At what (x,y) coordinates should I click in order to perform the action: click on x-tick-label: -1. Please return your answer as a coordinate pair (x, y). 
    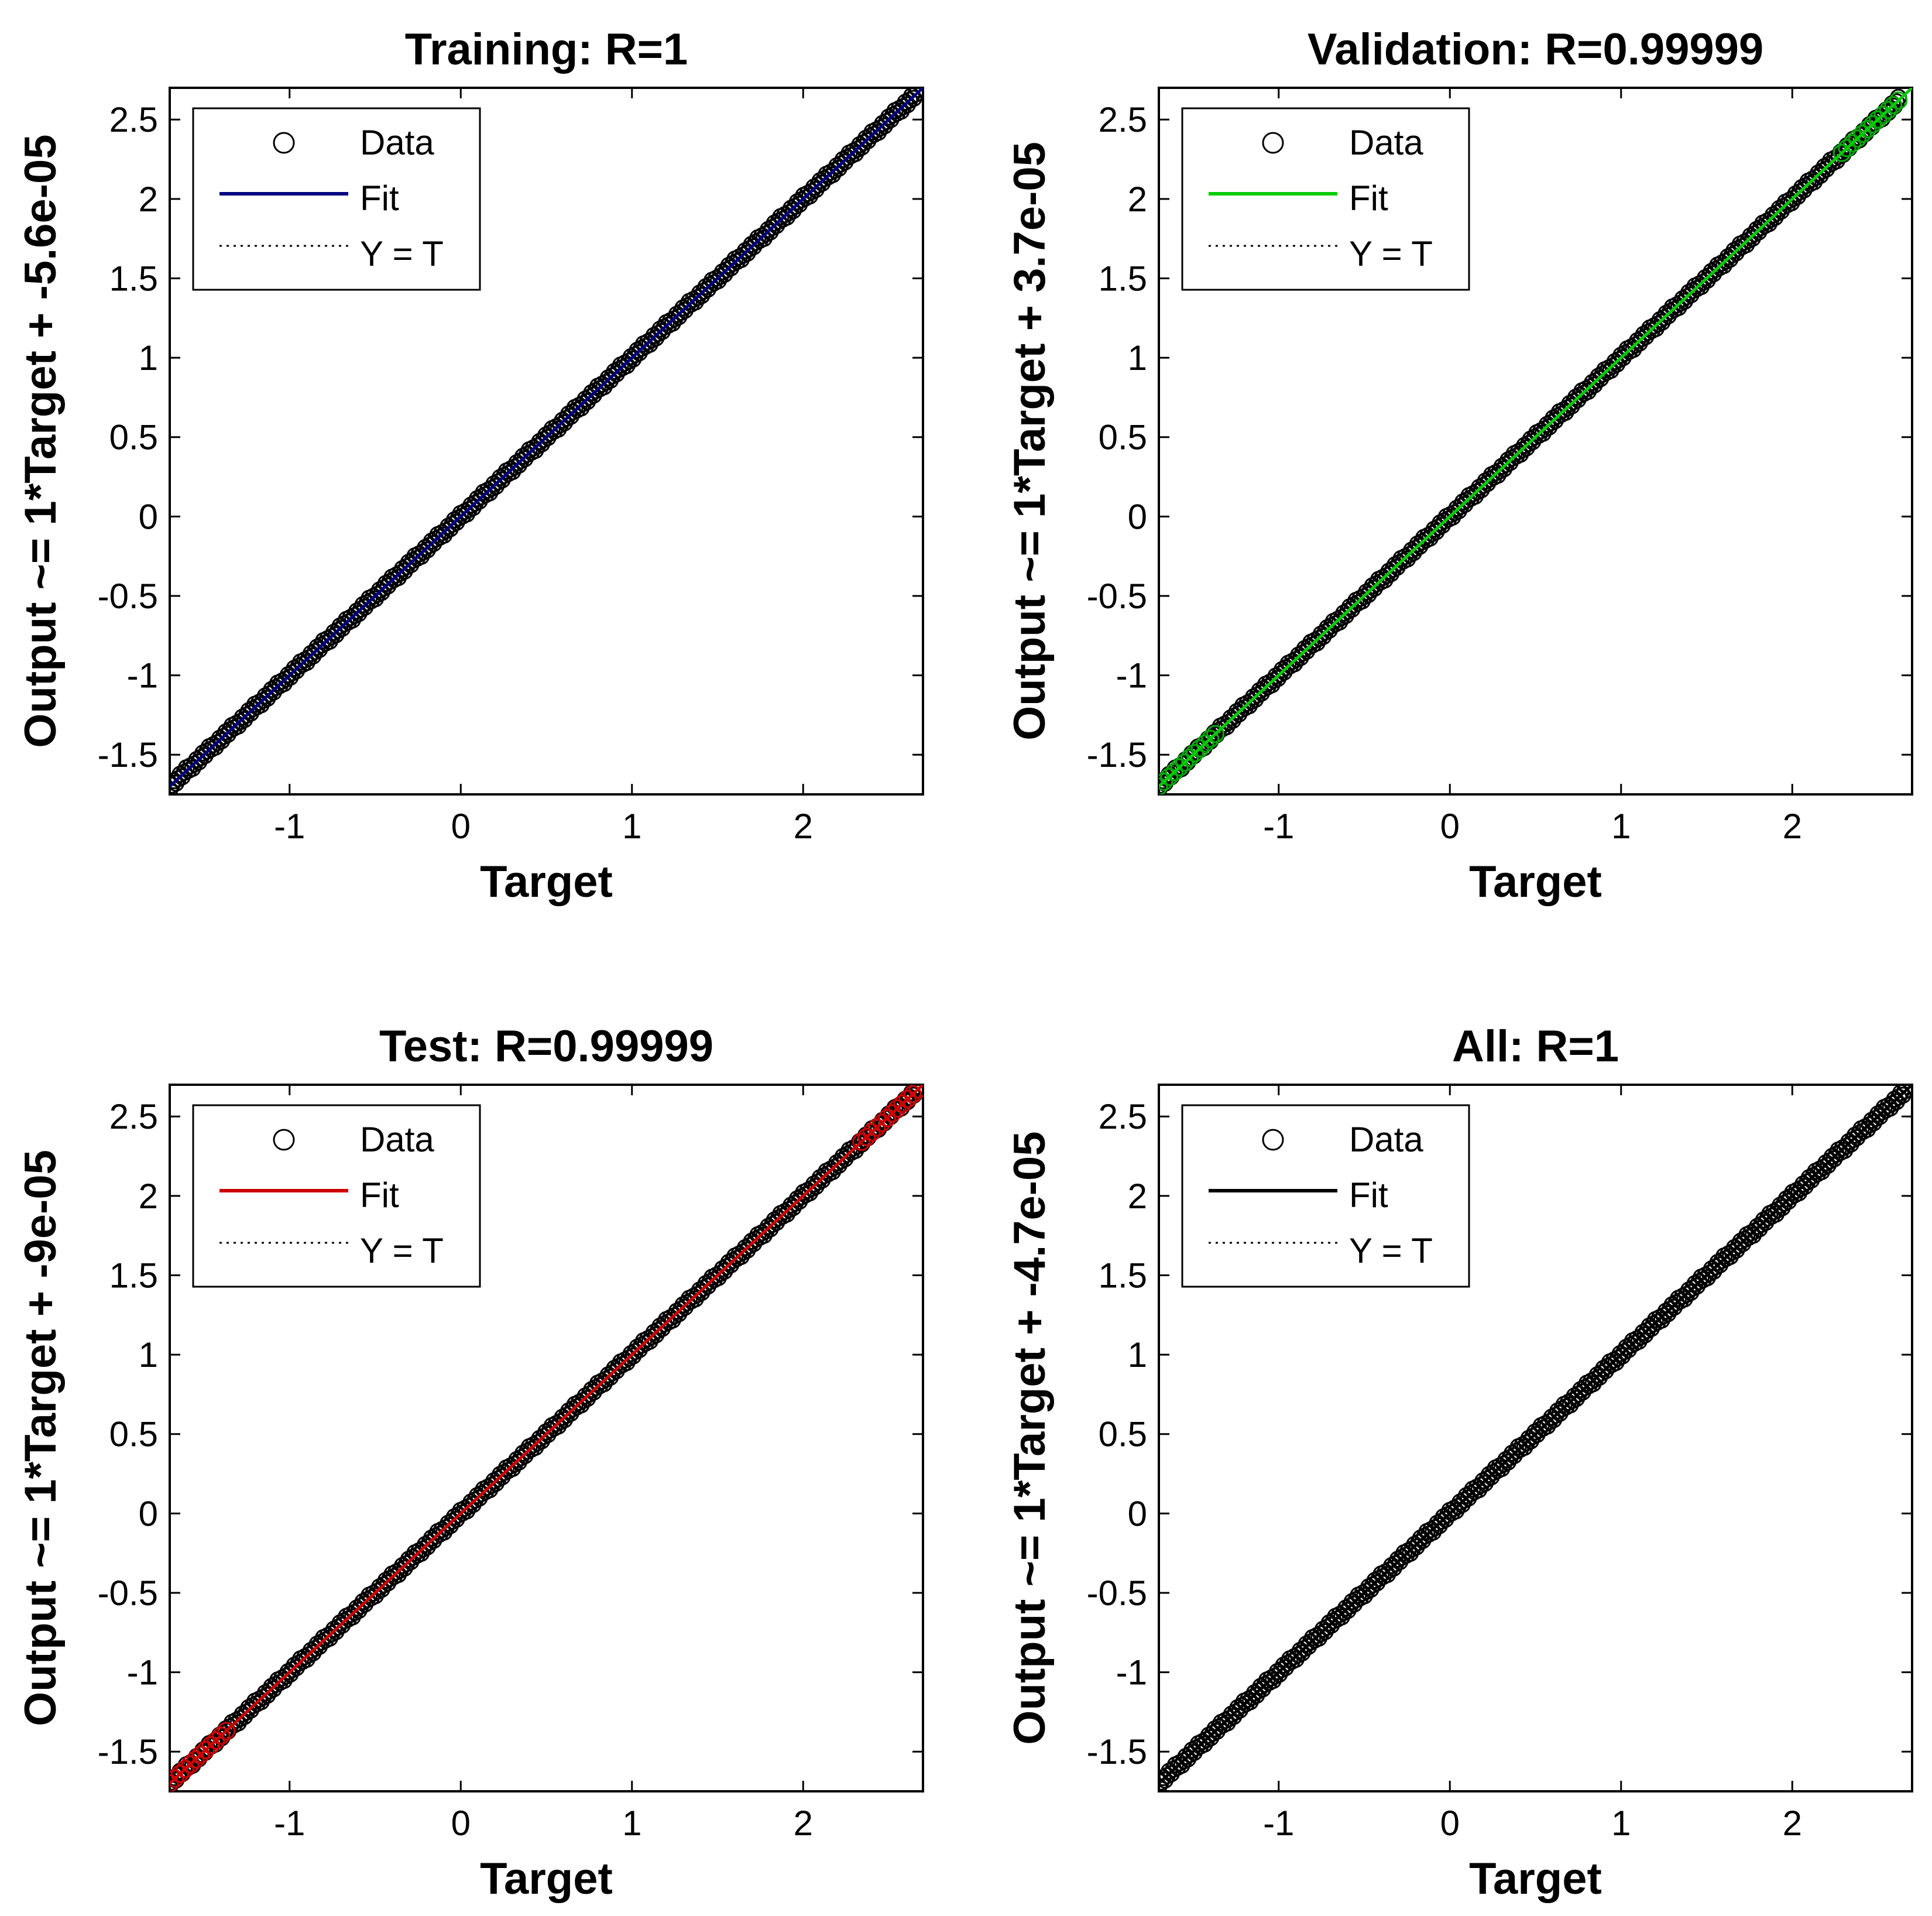
    Looking at the image, I should click on (1278, 1824).